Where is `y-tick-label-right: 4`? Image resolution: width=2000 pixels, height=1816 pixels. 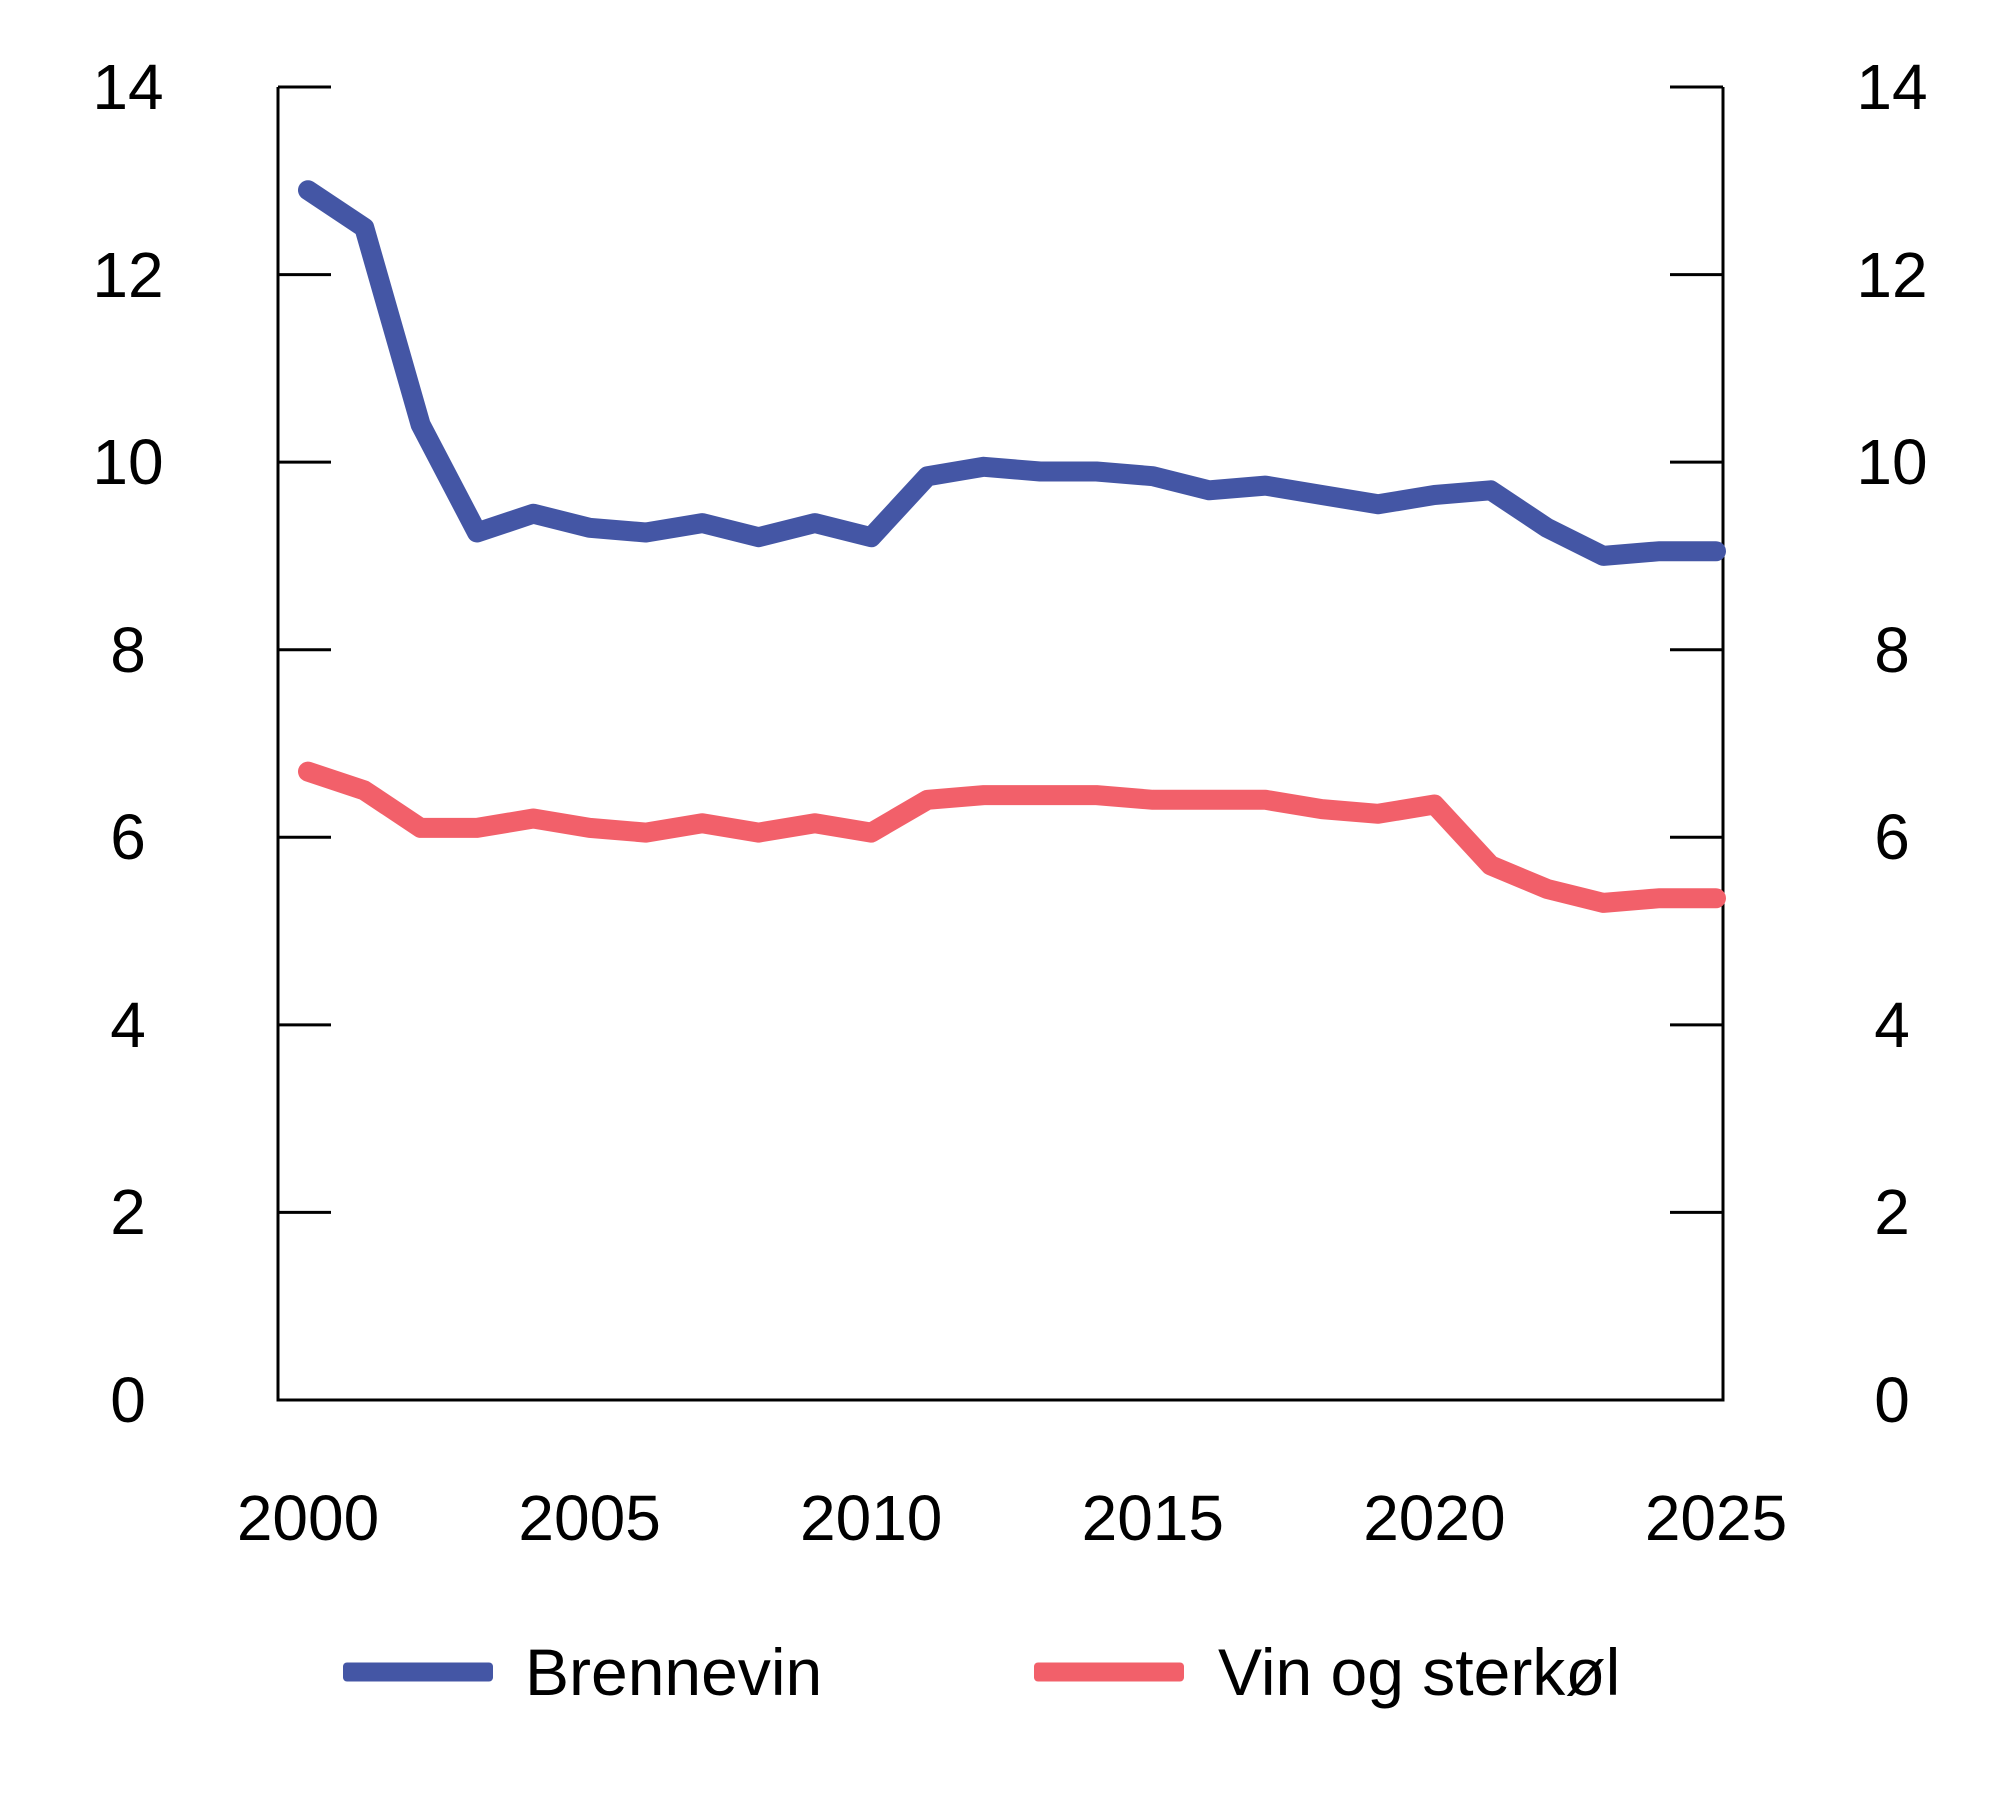
y-tick-label-right: 4 is located at coordinates (1892, 1024).